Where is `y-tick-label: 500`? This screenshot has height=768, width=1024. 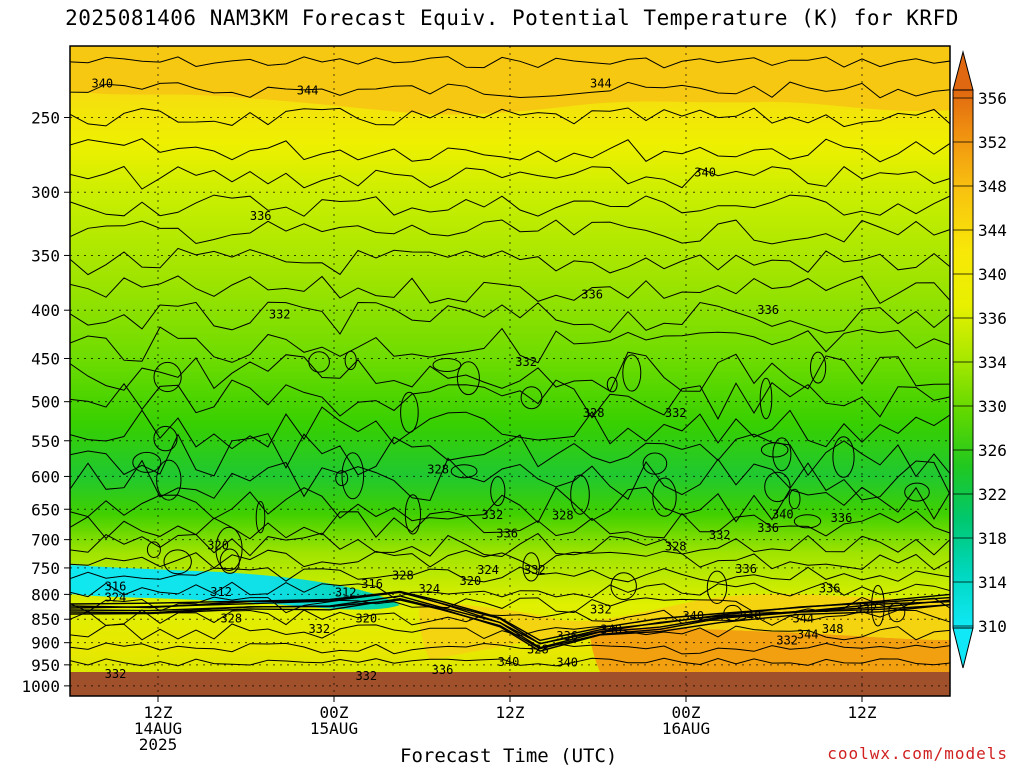 y-tick-label: 500 is located at coordinates (45, 402).